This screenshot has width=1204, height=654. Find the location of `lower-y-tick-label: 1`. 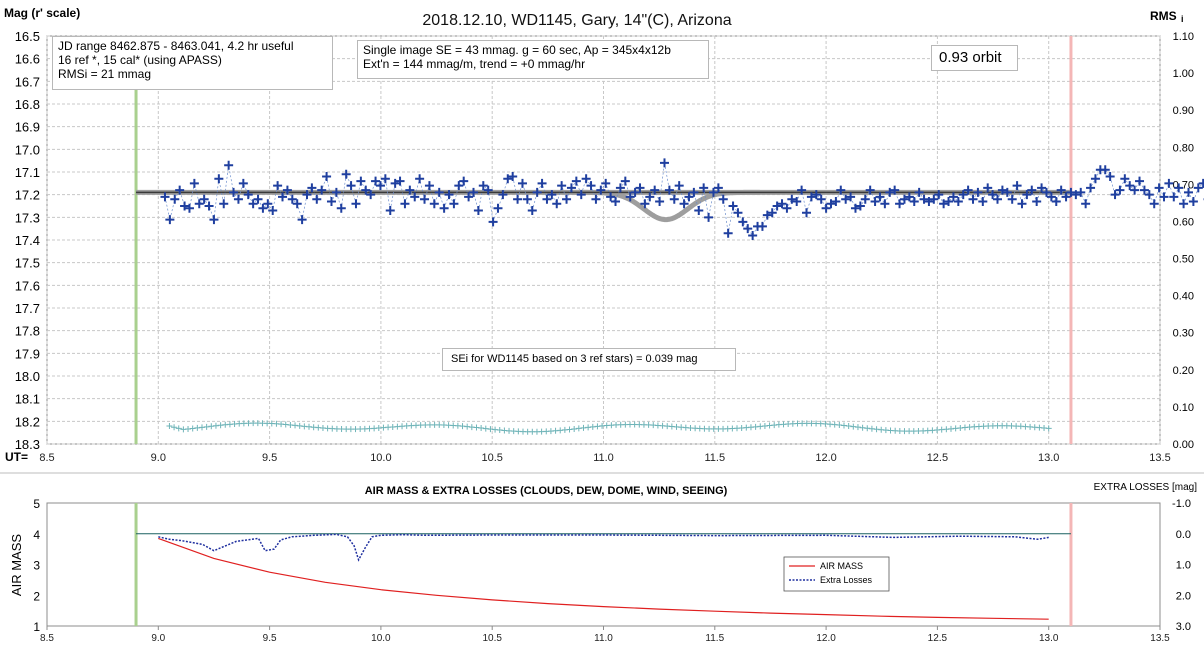

lower-y-tick-label: 1 is located at coordinates (36, 627).